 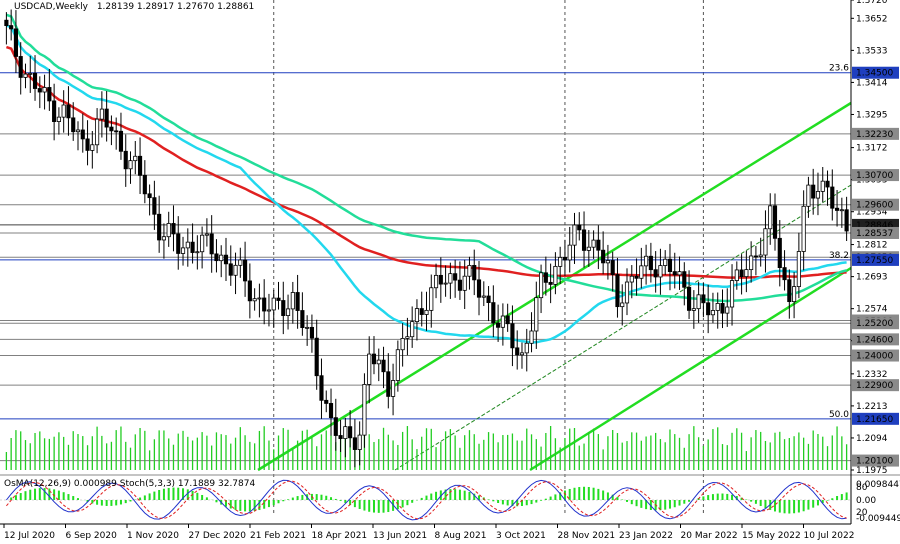 I want to click on price-tag-7: 1.27550, so click(x=874, y=261).